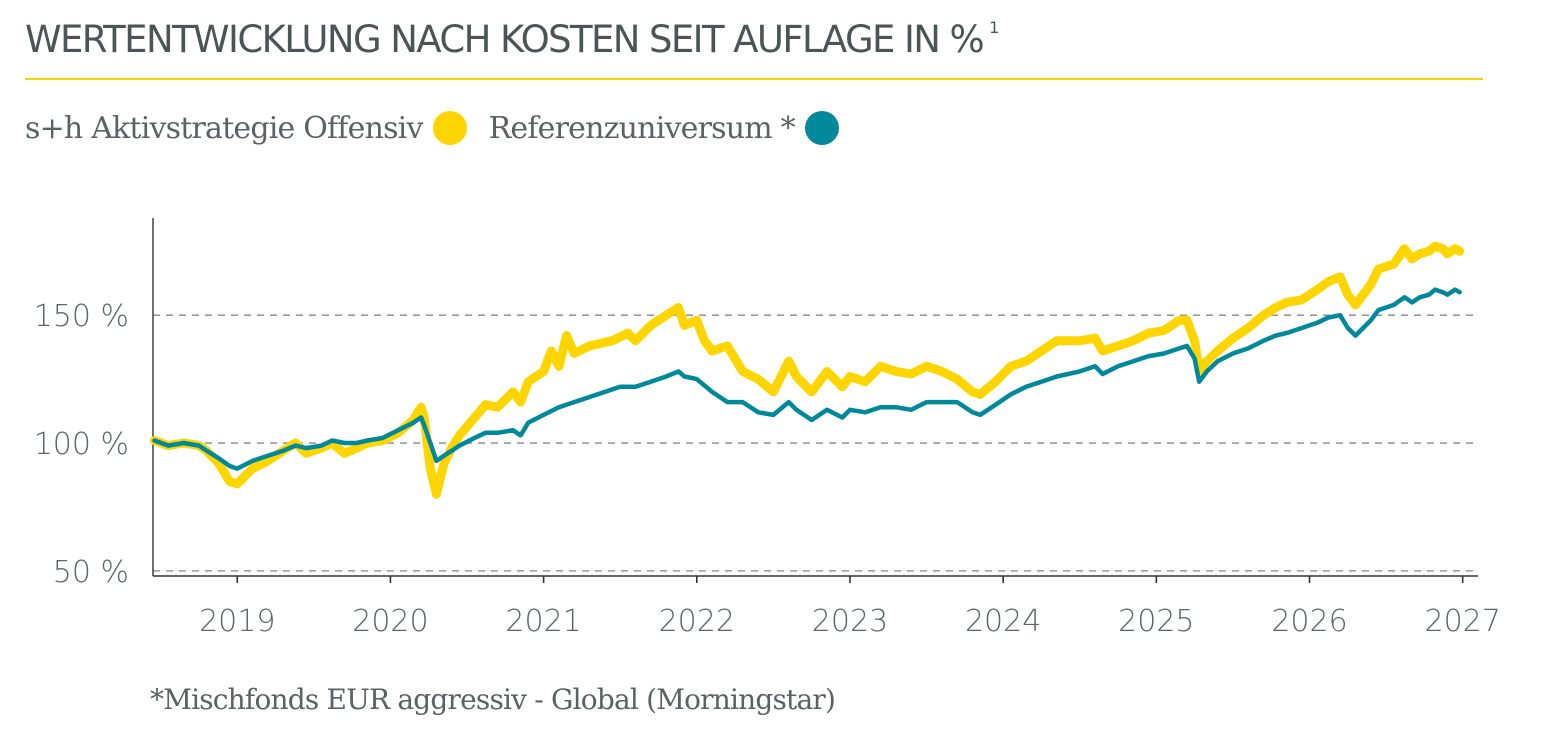  What do you see at coordinates (390, 621) in the screenshot?
I see `x-tick-label-1: 2020` at bounding box center [390, 621].